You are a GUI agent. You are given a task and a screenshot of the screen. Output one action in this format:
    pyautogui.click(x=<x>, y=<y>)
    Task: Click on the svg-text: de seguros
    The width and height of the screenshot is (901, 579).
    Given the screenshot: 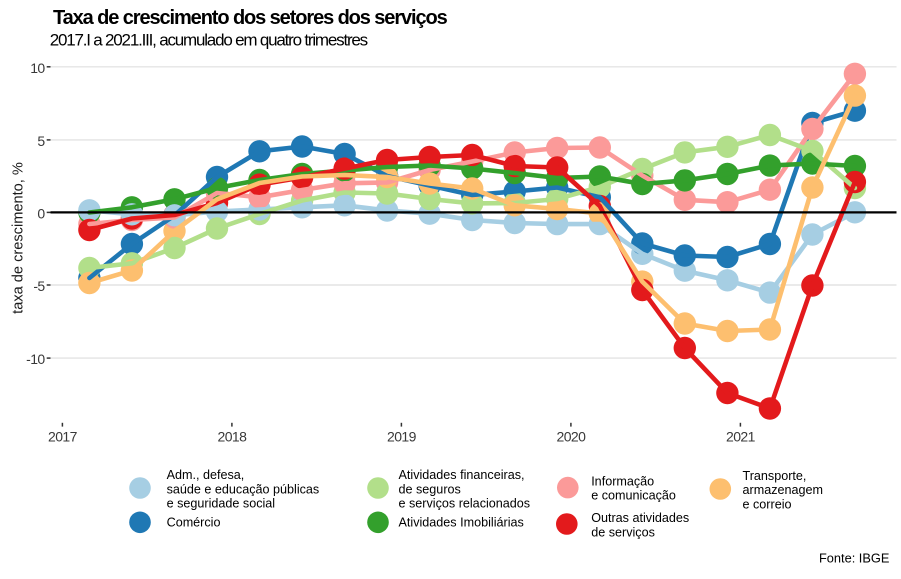 What is the action you would take?
    pyautogui.click(x=430, y=489)
    